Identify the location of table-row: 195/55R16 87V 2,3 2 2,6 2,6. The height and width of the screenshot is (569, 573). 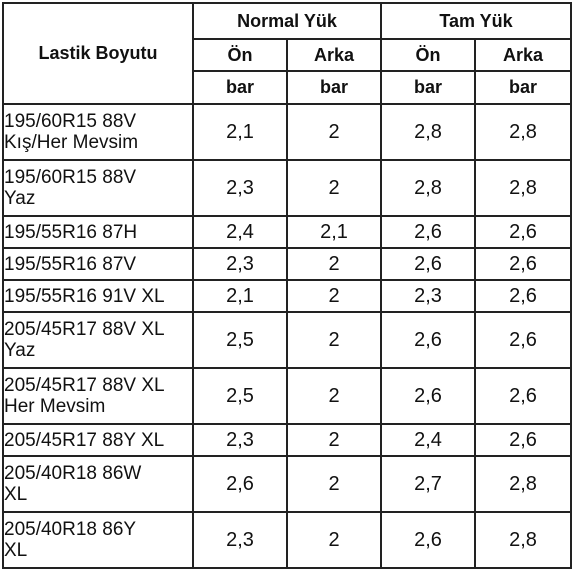
(287, 264).